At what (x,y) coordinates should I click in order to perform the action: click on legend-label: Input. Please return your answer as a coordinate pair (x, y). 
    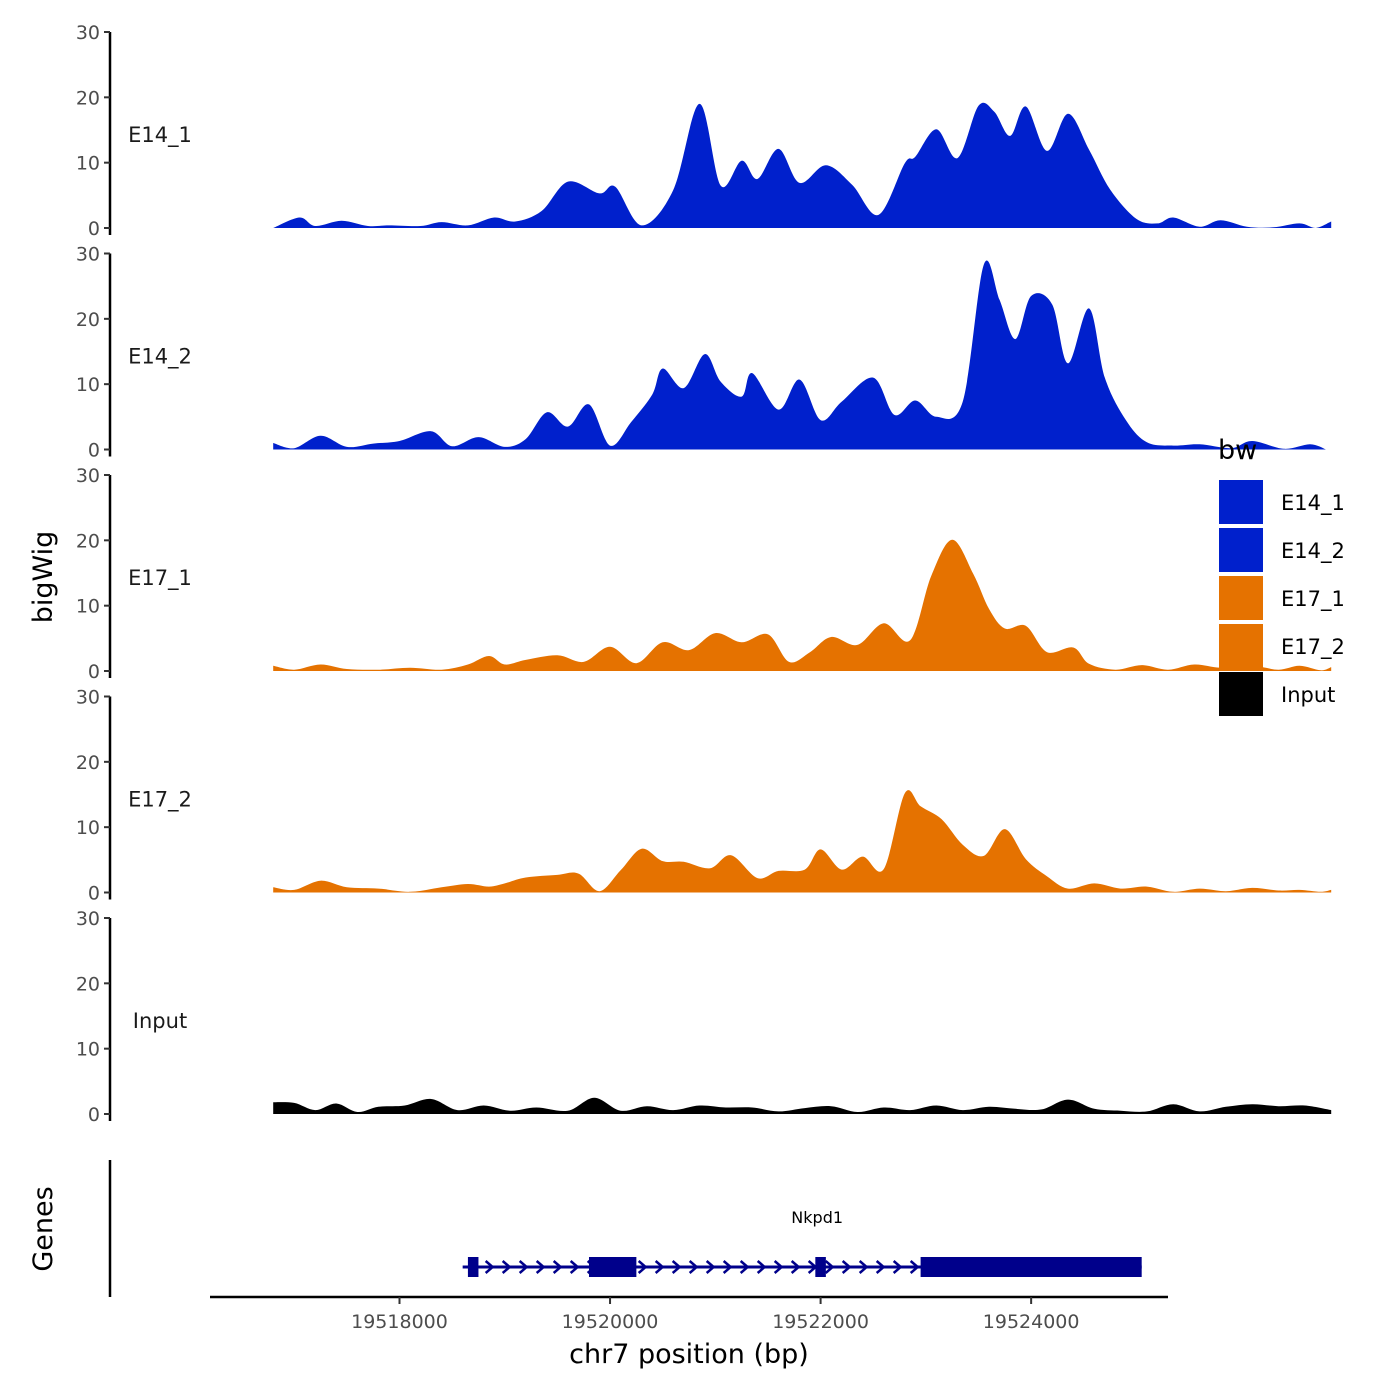
    Looking at the image, I should click on (1308, 695).